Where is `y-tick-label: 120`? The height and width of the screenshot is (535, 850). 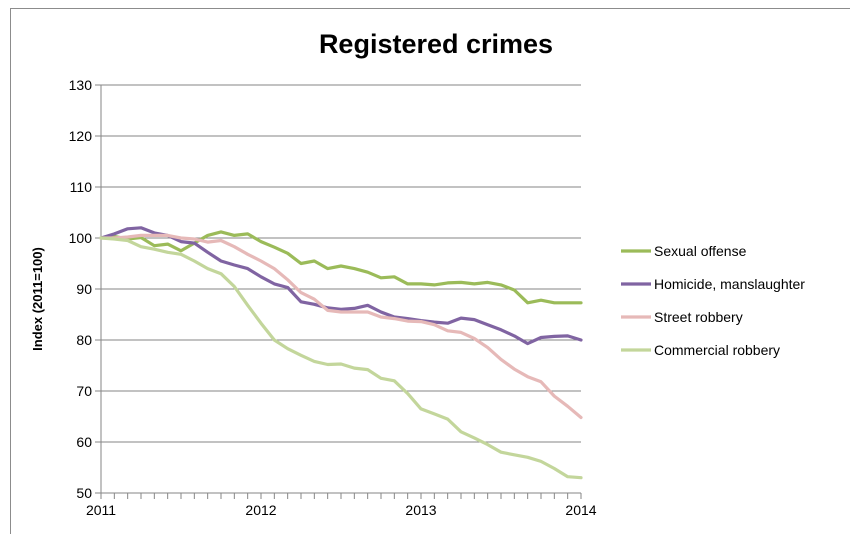 y-tick-label: 120 is located at coordinates (81, 136).